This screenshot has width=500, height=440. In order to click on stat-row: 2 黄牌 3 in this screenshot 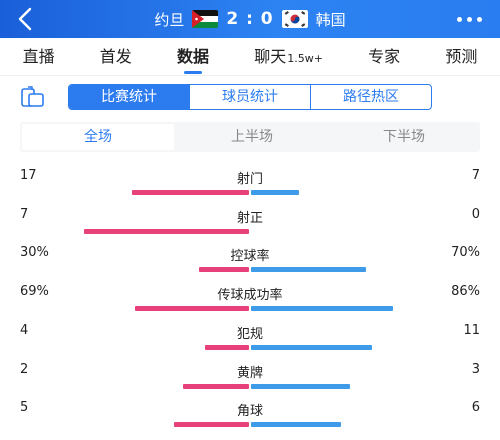, I will do `click(250, 374)`.